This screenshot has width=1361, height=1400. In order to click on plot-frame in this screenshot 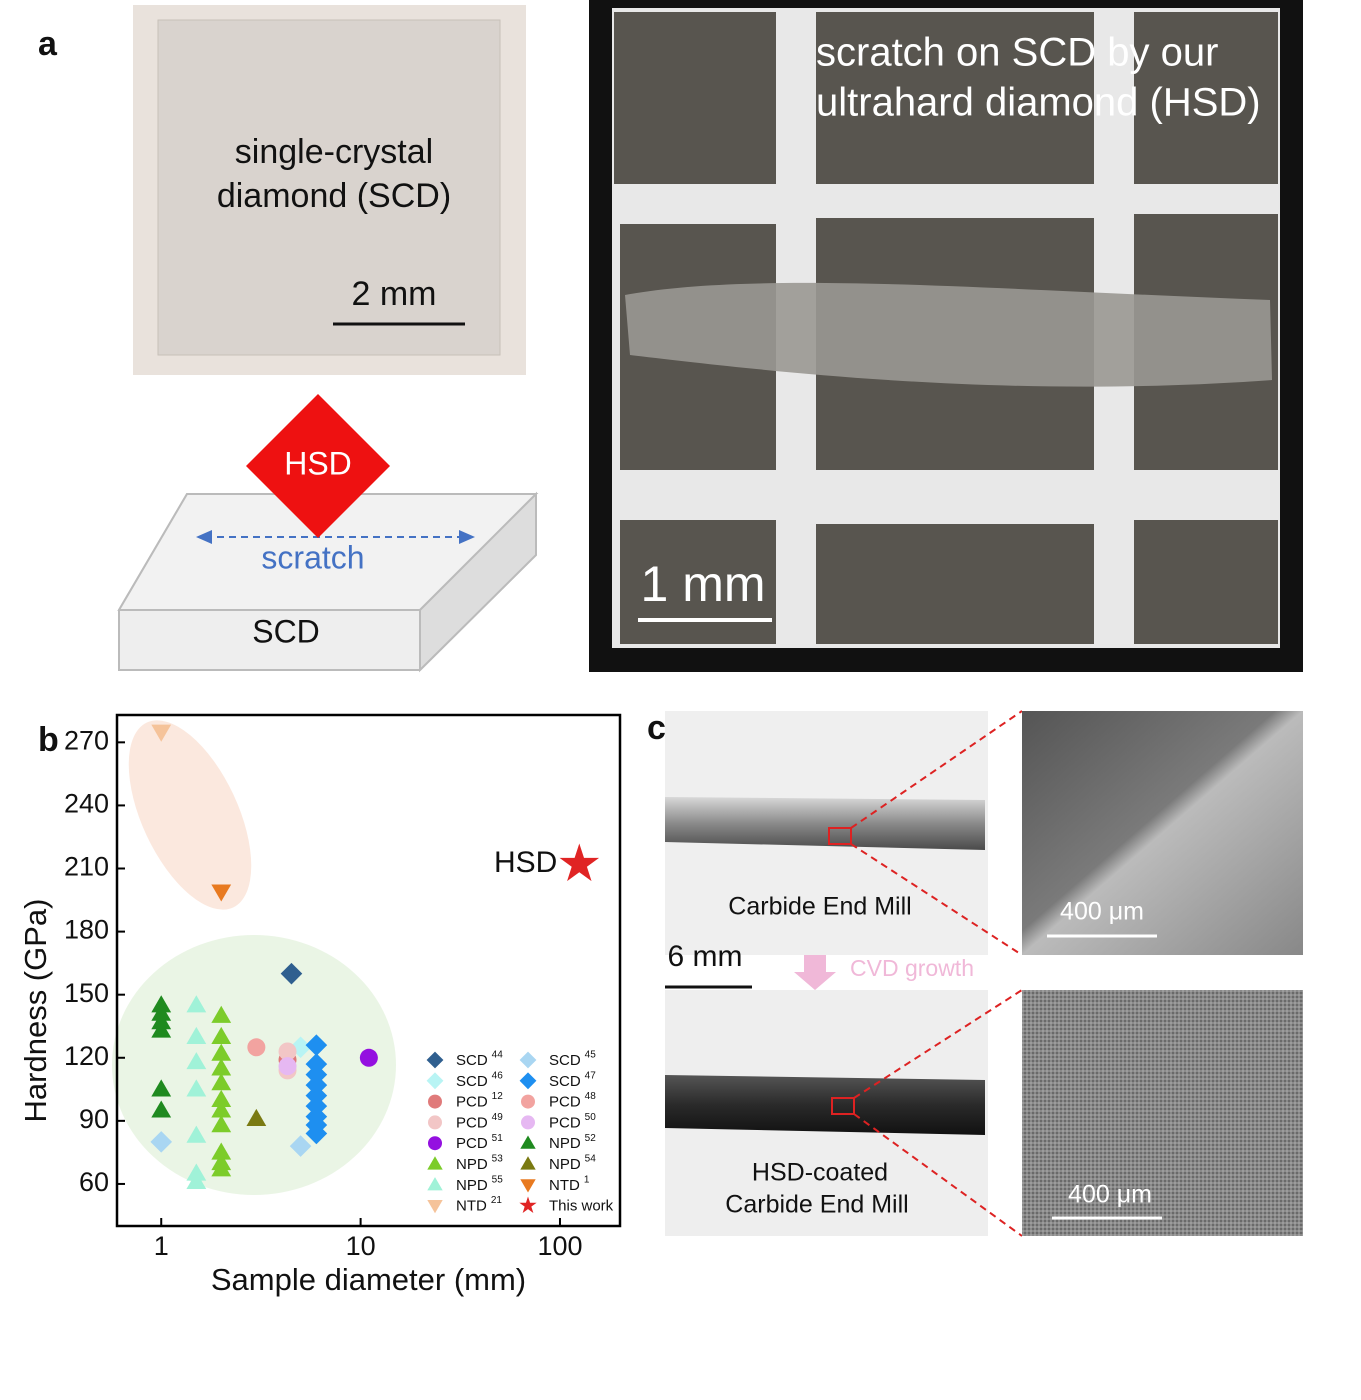, I will do `click(368, 970)`.